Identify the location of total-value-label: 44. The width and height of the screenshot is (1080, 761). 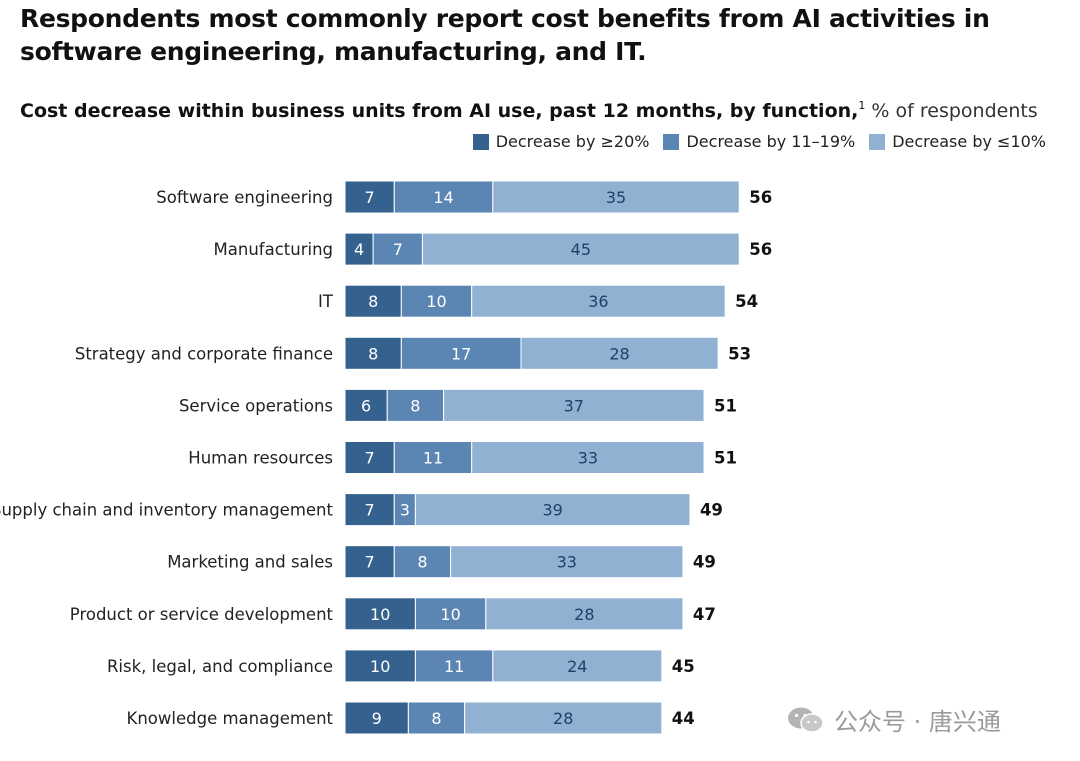
(683, 718).